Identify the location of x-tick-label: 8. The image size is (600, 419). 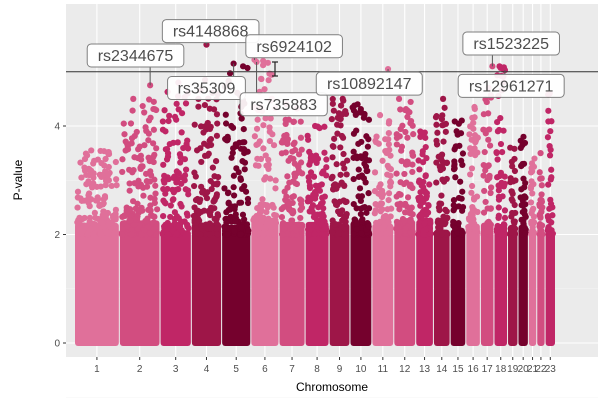
(317, 369).